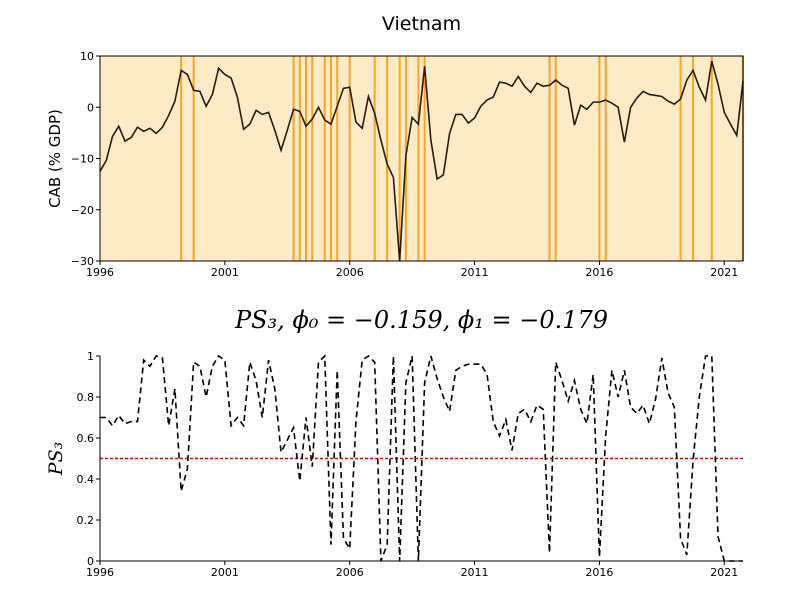  What do you see at coordinates (421, 320) in the screenshot?
I see `chart-title: PS₃, ϕ₀ = −0.159, ϕ₁ = −0.179` at bounding box center [421, 320].